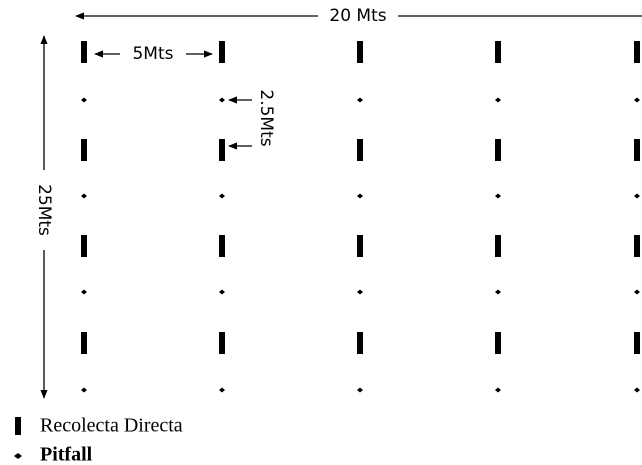 Image resolution: width=642 pixels, height=465 pixels. What do you see at coordinates (66, 454) in the screenshot?
I see `legend-label: Pitfall` at bounding box center [66, 454].